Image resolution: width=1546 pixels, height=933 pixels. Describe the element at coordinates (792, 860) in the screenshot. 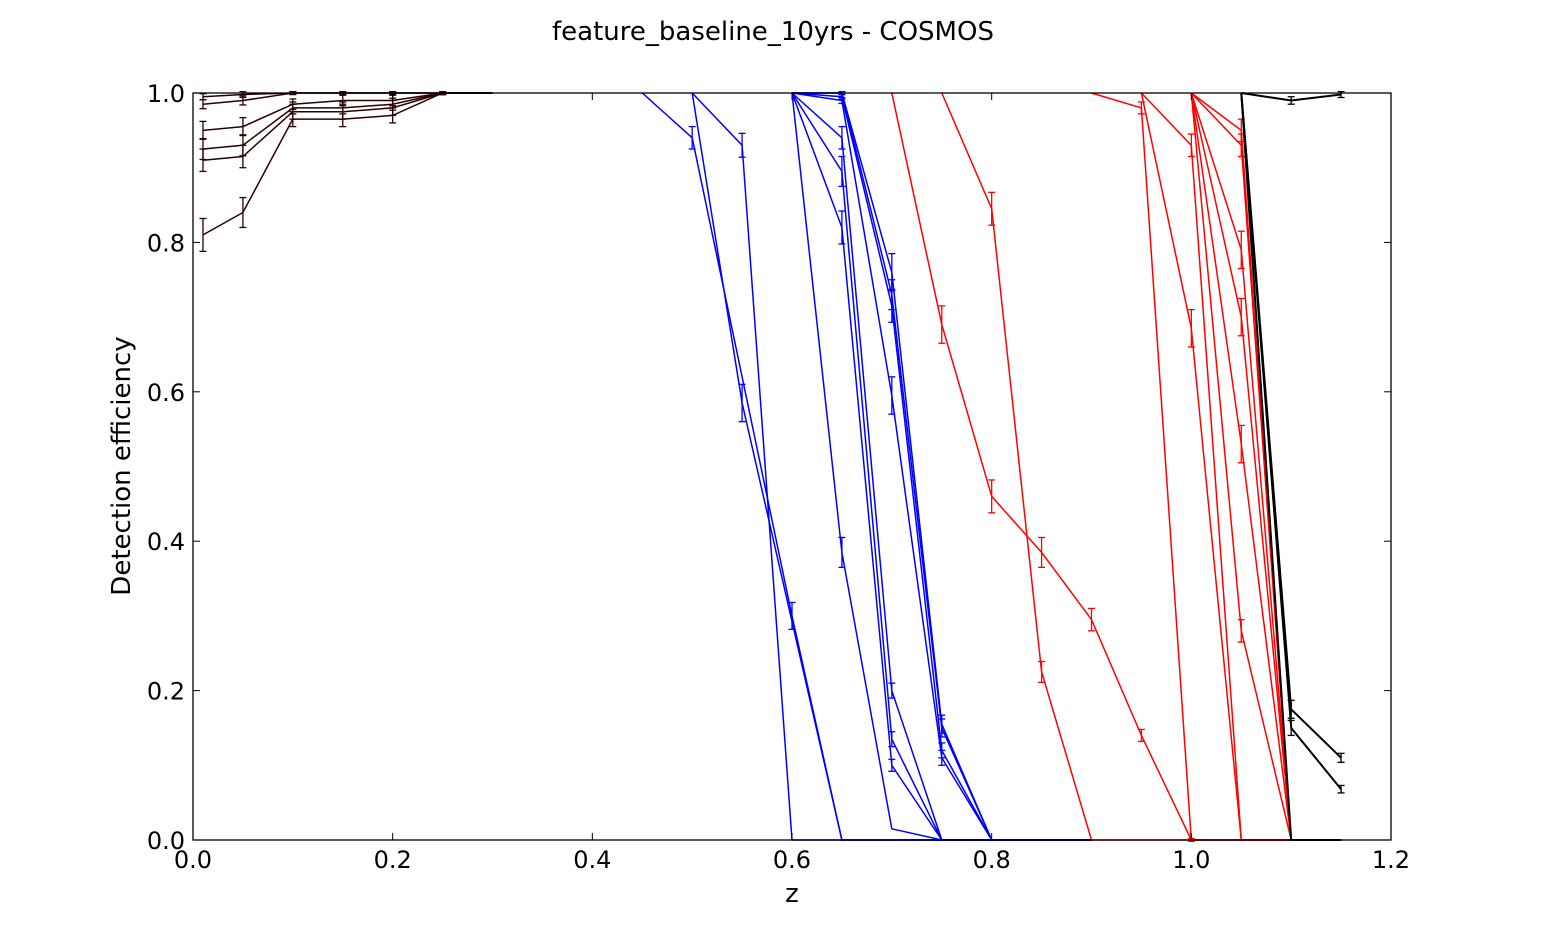

I see `x-tick-label: 0.6` at that location.